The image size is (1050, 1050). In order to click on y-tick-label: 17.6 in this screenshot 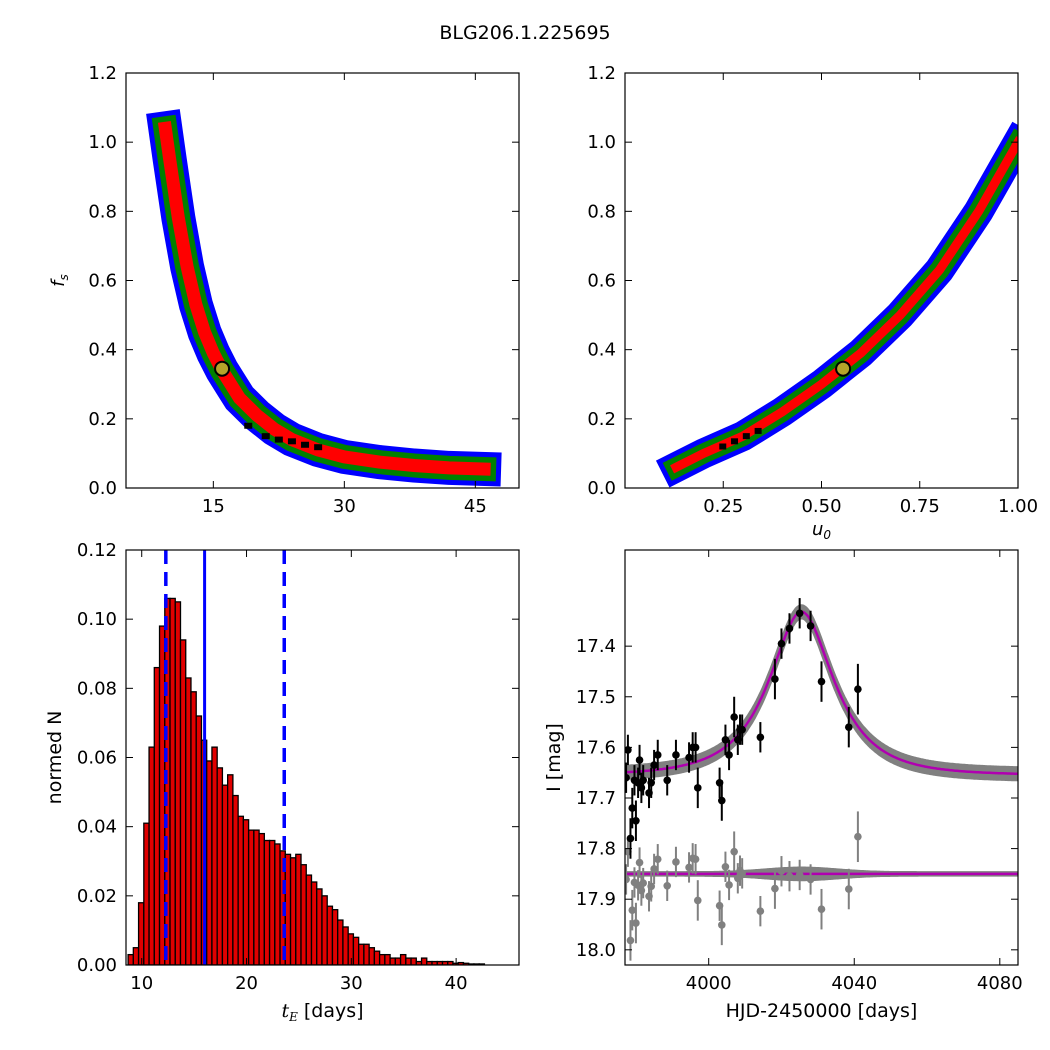, I will do `click(596, 747)`.